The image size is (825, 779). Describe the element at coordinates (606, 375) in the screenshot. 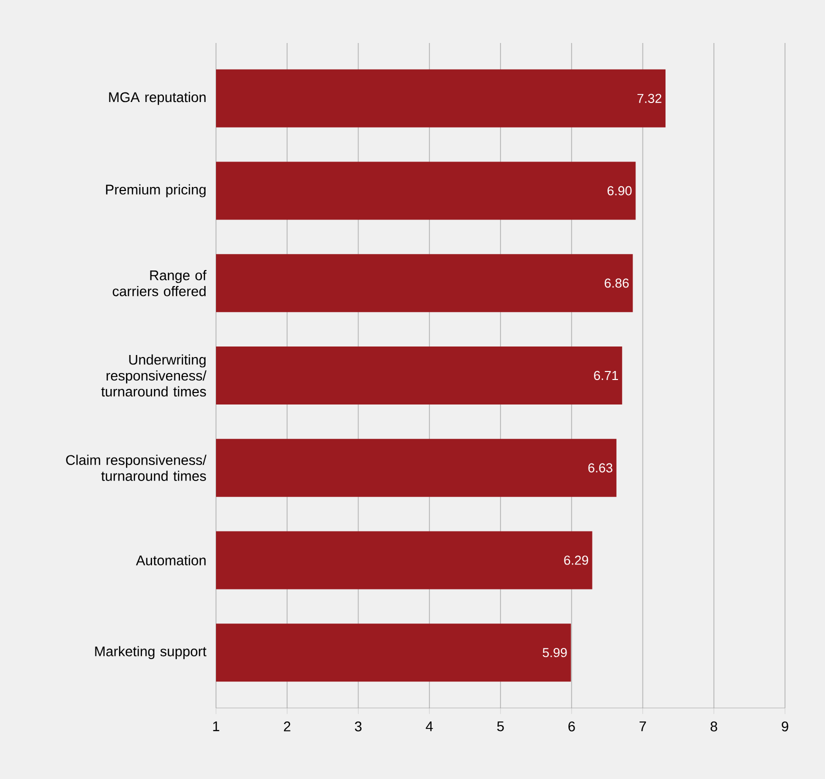

I see `data-label: 6.71` at that location.